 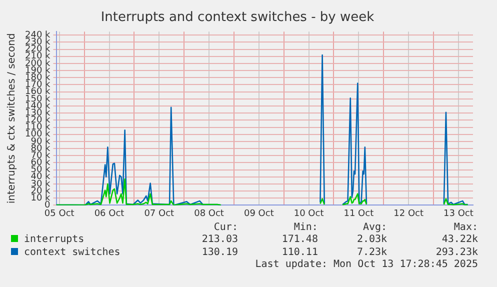 I want to click on text: 213.03, so click(x=220, y=239).